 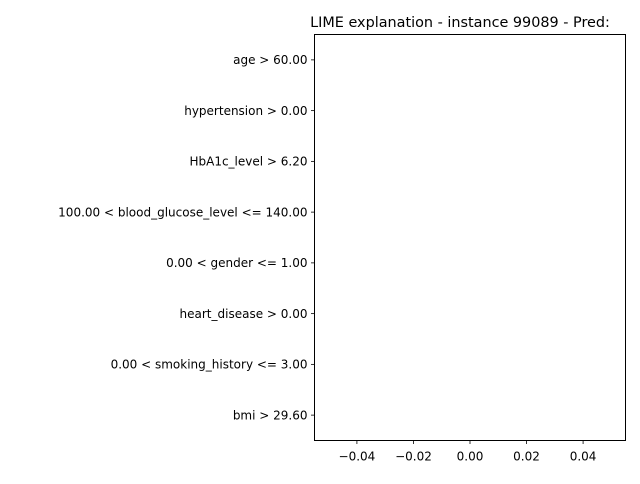 What do you see at coordinates (526, 457) in the screenshot?
I see `x-tick-label-3: 0.02` at bounding box center [526, 457].